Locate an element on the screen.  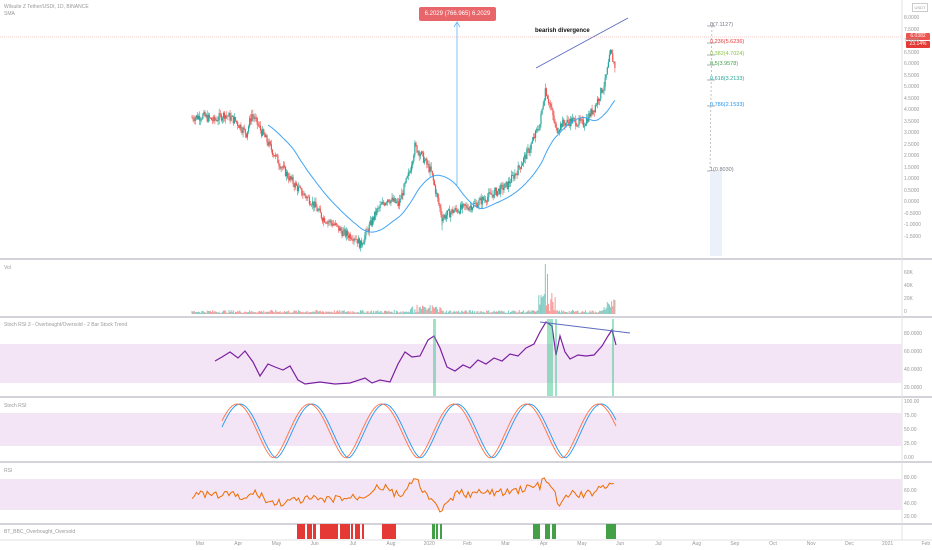
rsi-band is located at coordinates (451, 494).